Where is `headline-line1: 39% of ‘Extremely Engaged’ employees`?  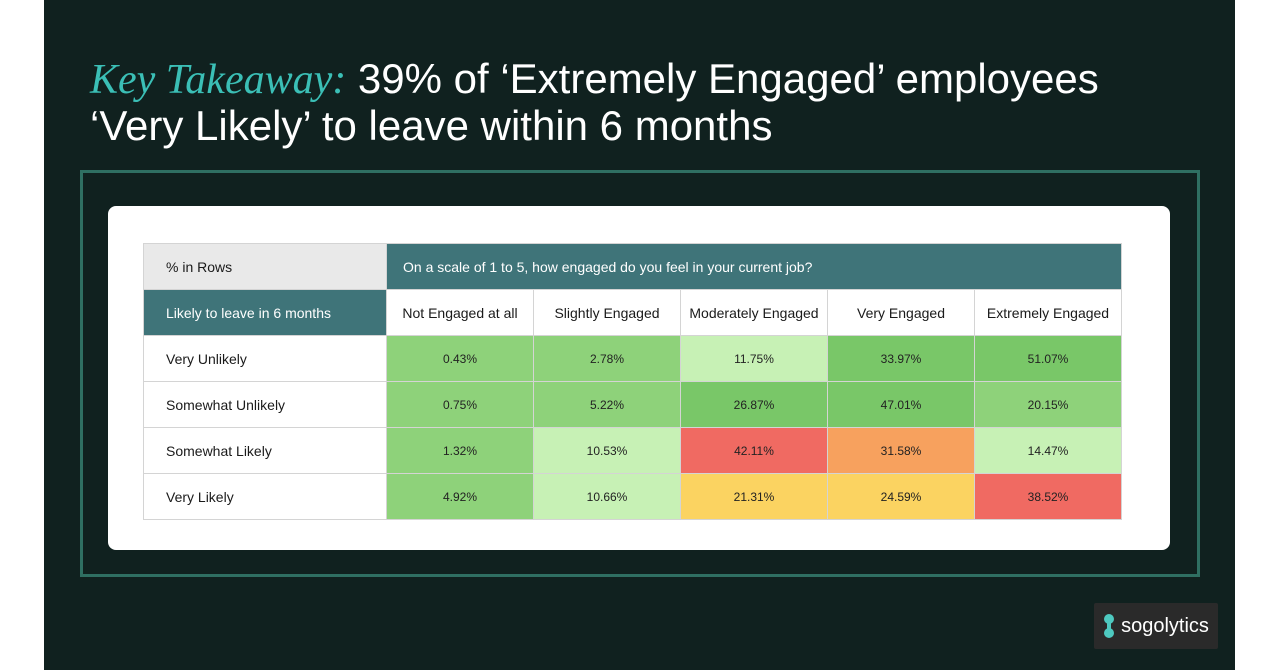
headline-line1: 39% of ‘Extremely Engaged’ employees is located at coordinates (728, 78).